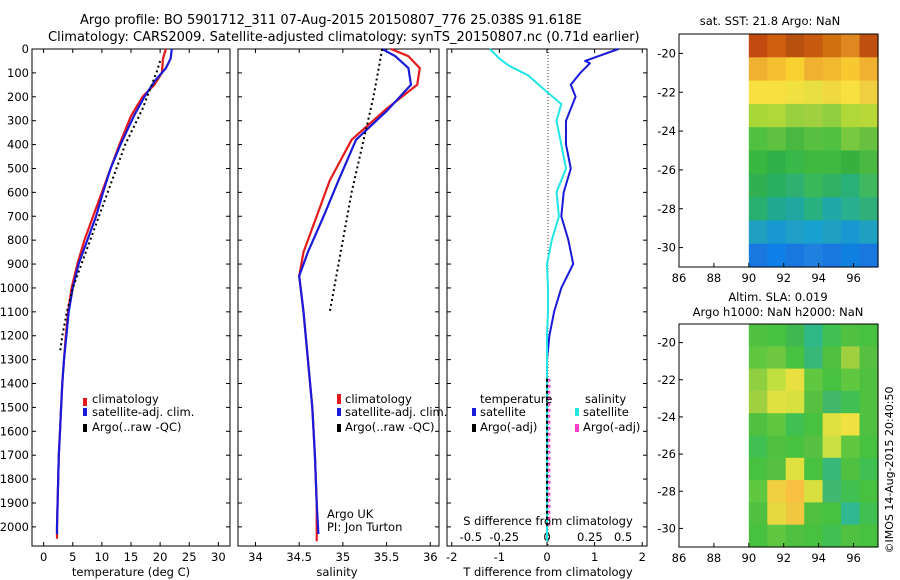  What do you see at coordinates (18, 192) in the screenshot?
I see `depth-tick-label: 600` at bounding box center [18, 192].